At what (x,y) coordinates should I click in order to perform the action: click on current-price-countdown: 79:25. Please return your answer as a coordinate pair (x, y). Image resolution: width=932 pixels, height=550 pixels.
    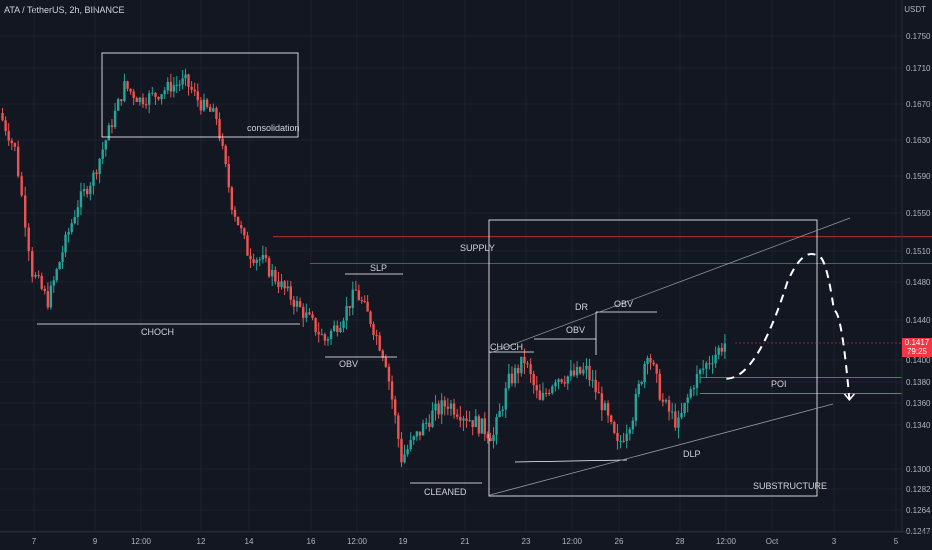
    Looking at the image, I should click on (917, 351).